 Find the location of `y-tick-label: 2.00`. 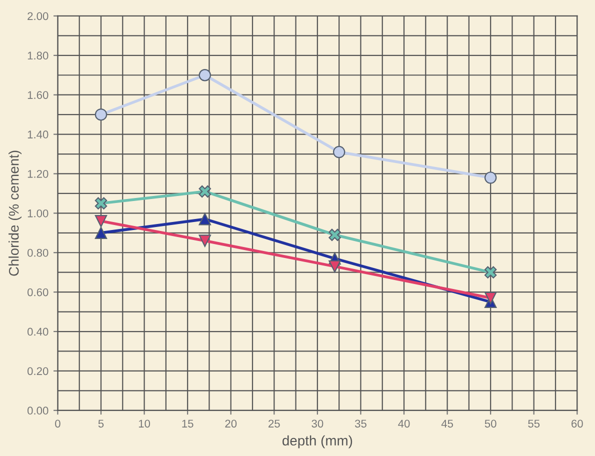

y-tick-label: 2.00 is located at coordinates (38, 16).